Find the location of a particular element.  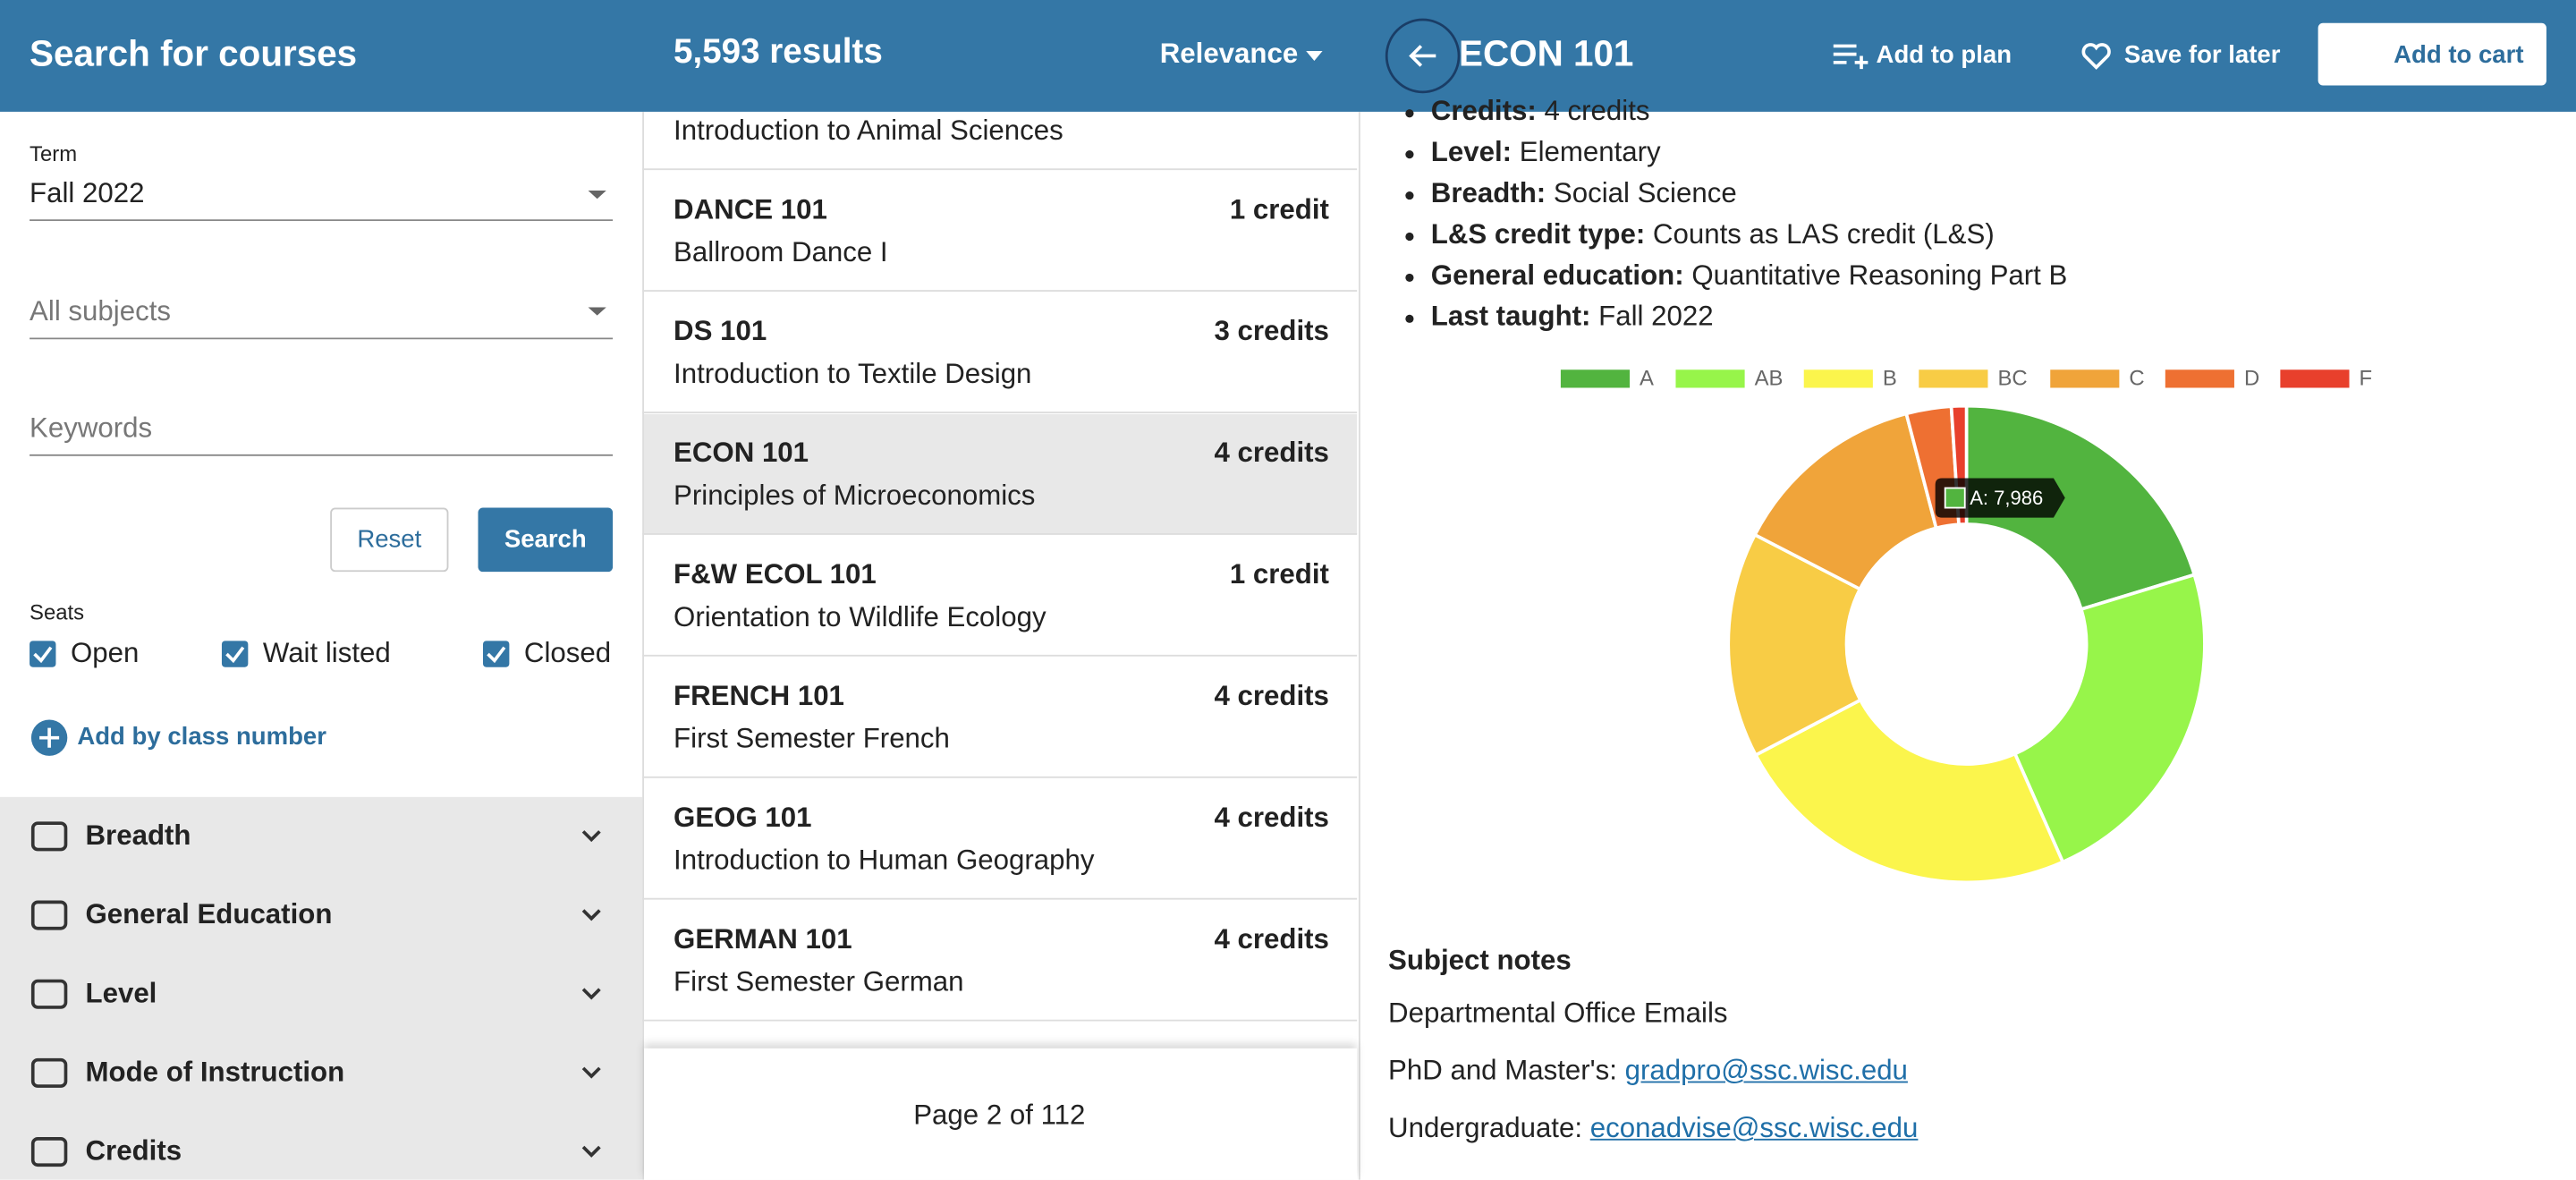

tooltip-text: A: 7,986 is located at coordinates (2006, 498).